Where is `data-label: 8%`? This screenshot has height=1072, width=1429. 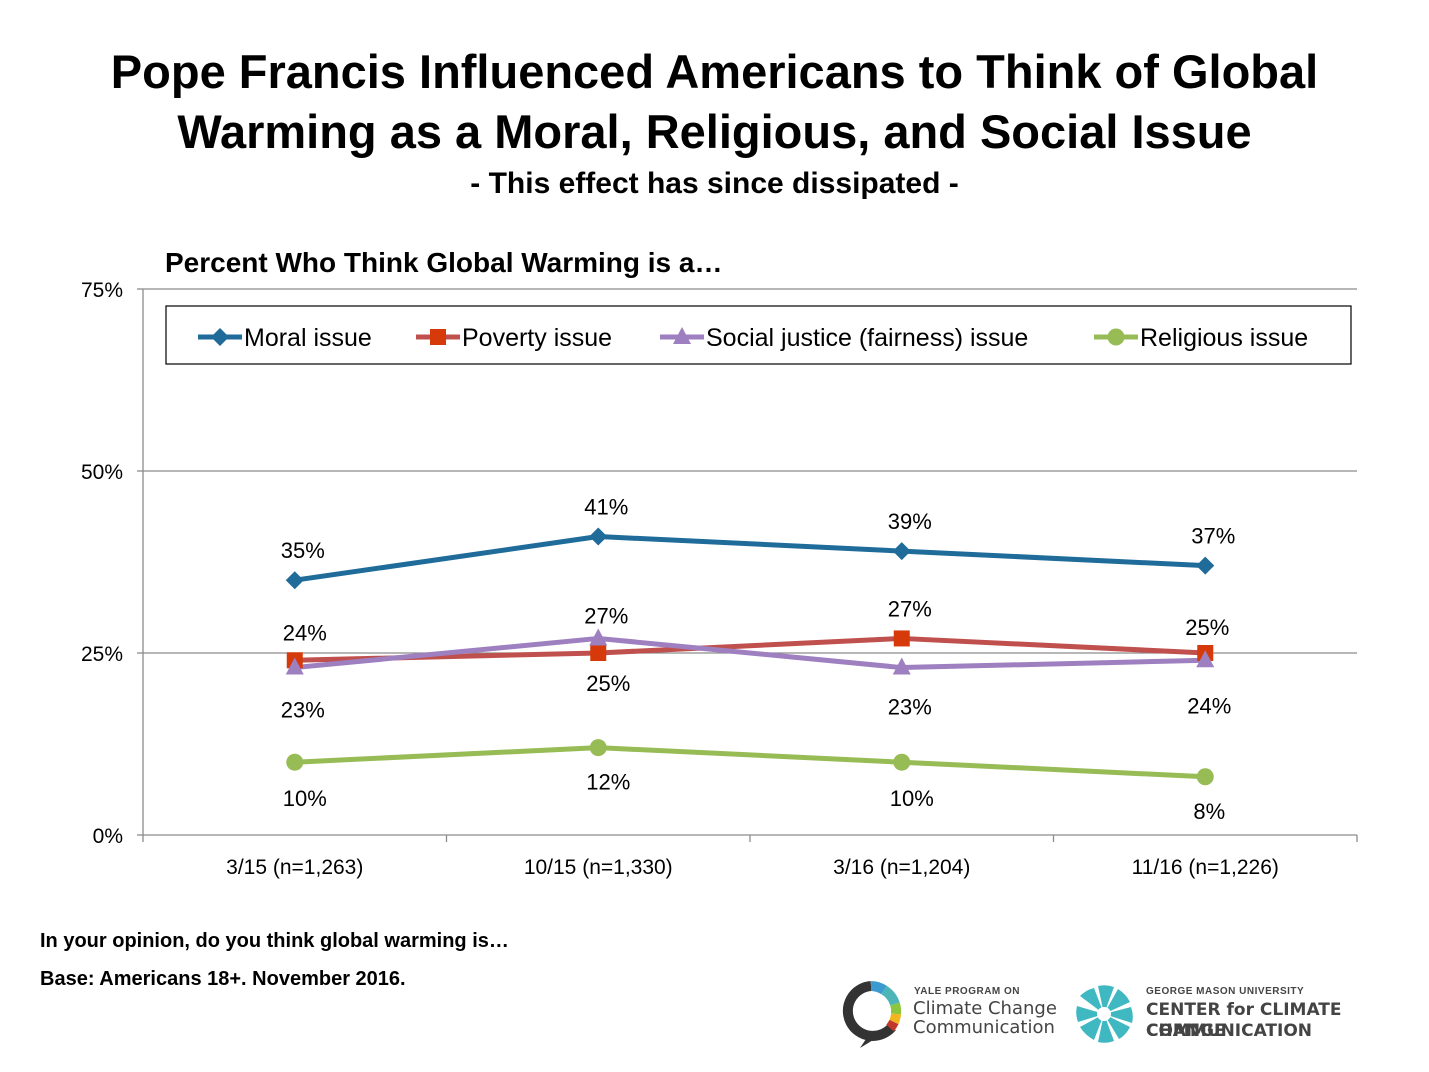 data-label: 8% is located at coordinates (1209, 811).